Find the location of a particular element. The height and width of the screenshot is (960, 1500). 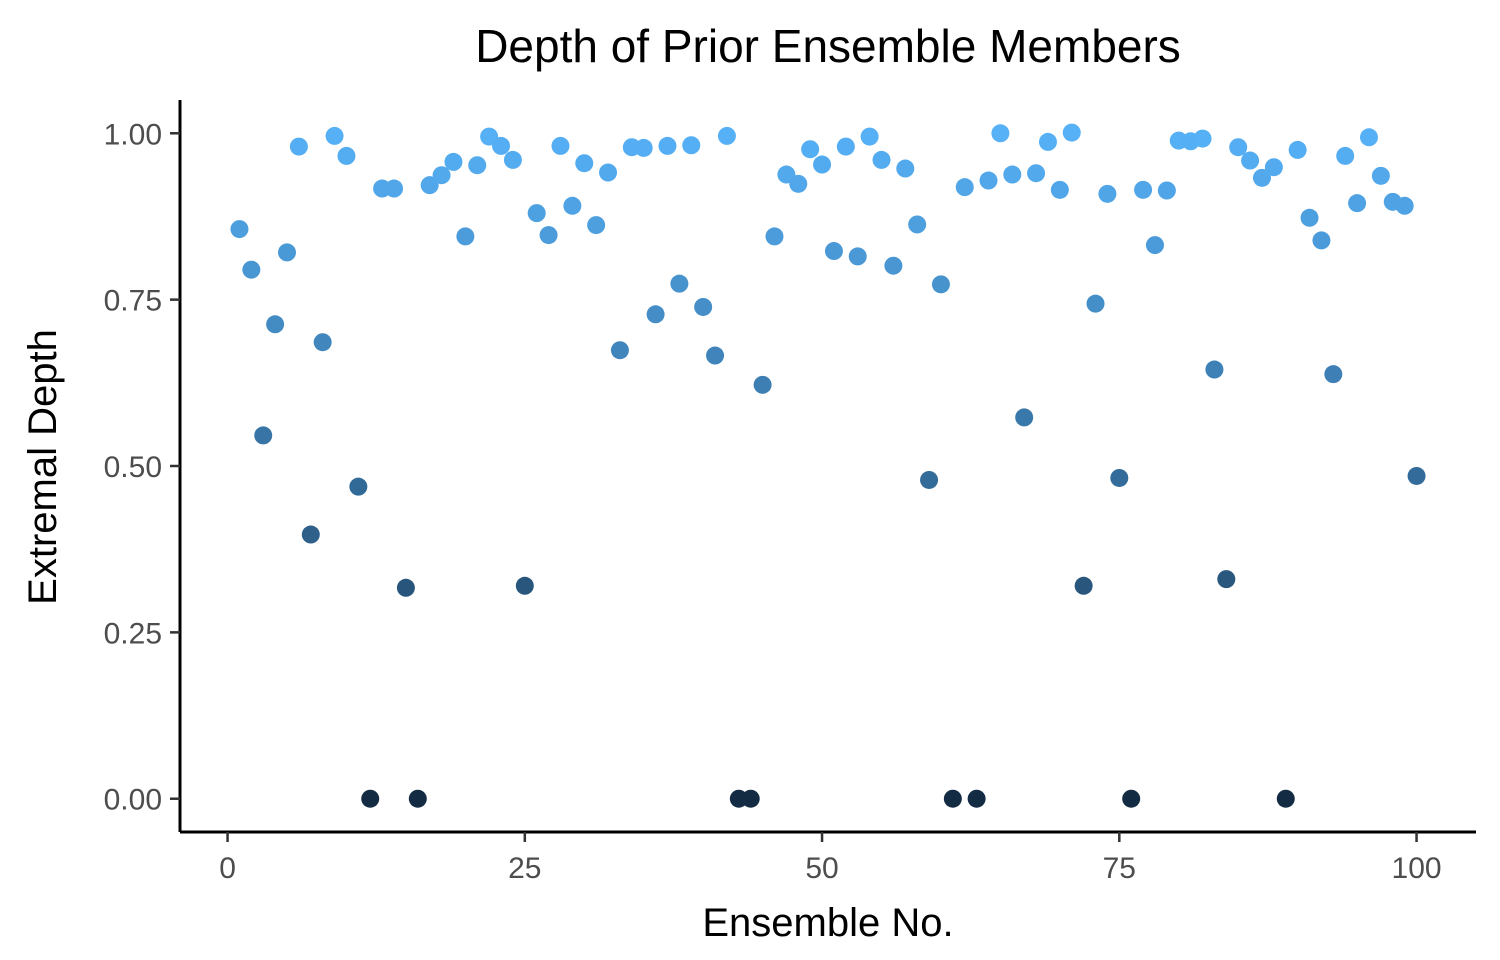

x-tick-label: 75 is located at coordinates (1119, 868).